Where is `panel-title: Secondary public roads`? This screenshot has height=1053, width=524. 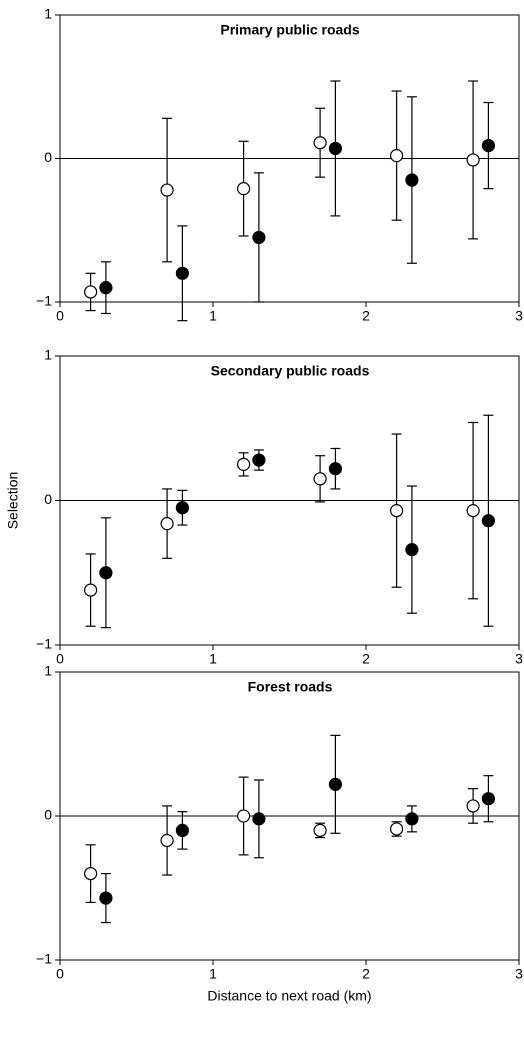
panel-title: Secondary public roads is located at coordinates (290, 371).